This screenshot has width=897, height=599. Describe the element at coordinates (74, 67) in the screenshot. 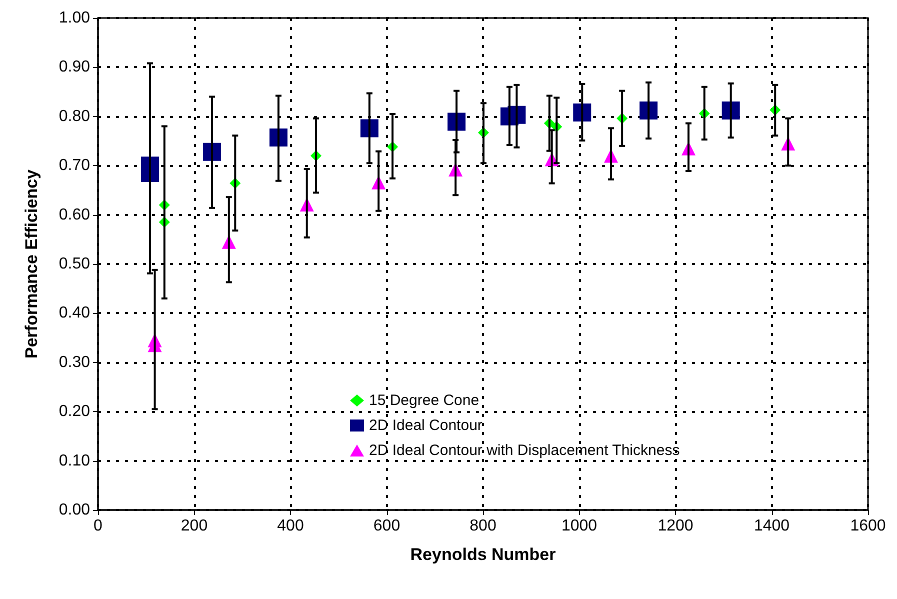

I see `y-tick-label: 0.90` at that location.